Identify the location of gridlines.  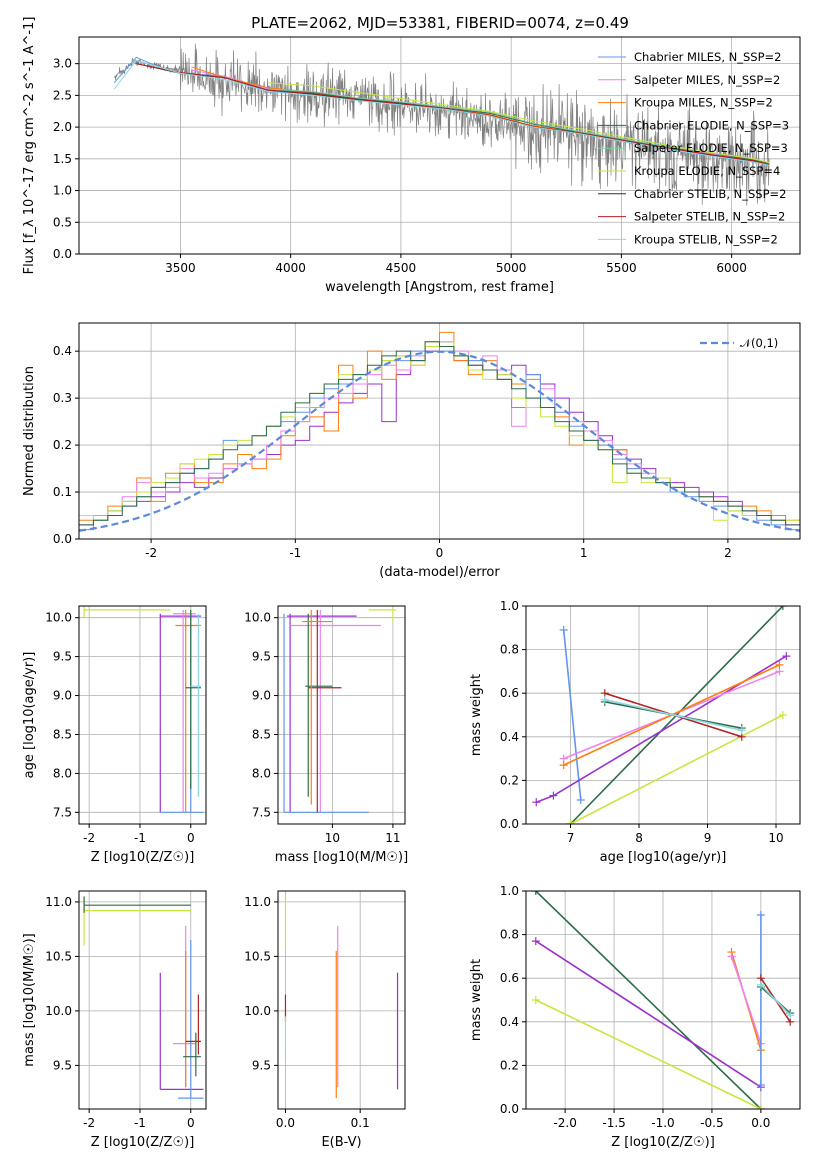
(142, 715).